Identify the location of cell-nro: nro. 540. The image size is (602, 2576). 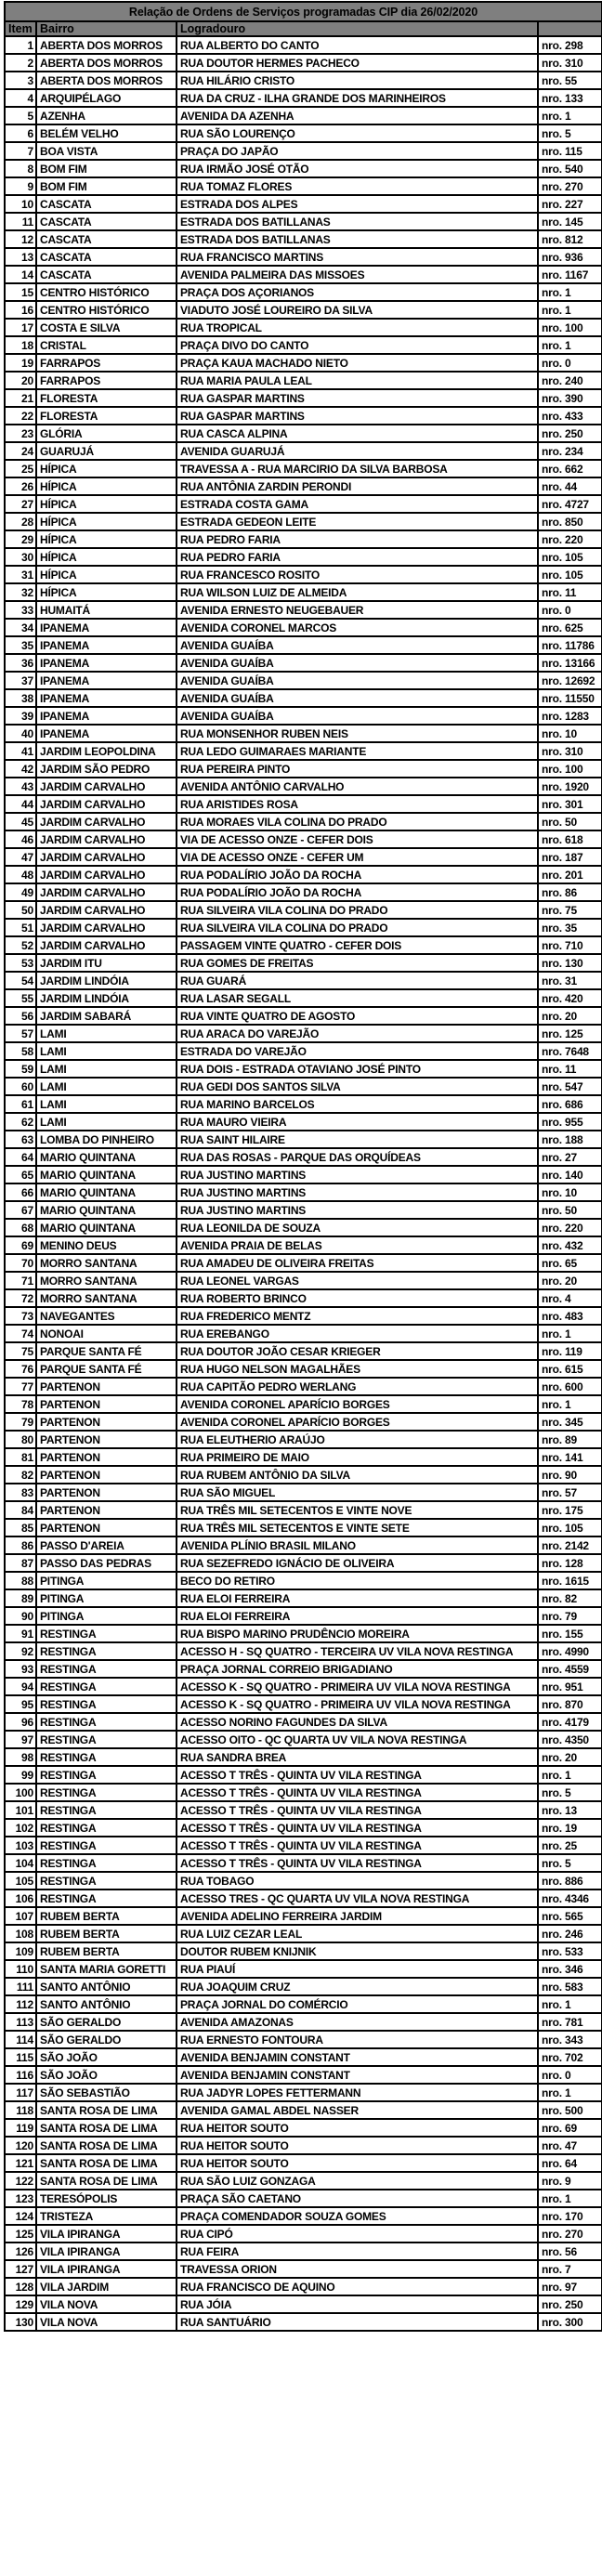
(569, 168).